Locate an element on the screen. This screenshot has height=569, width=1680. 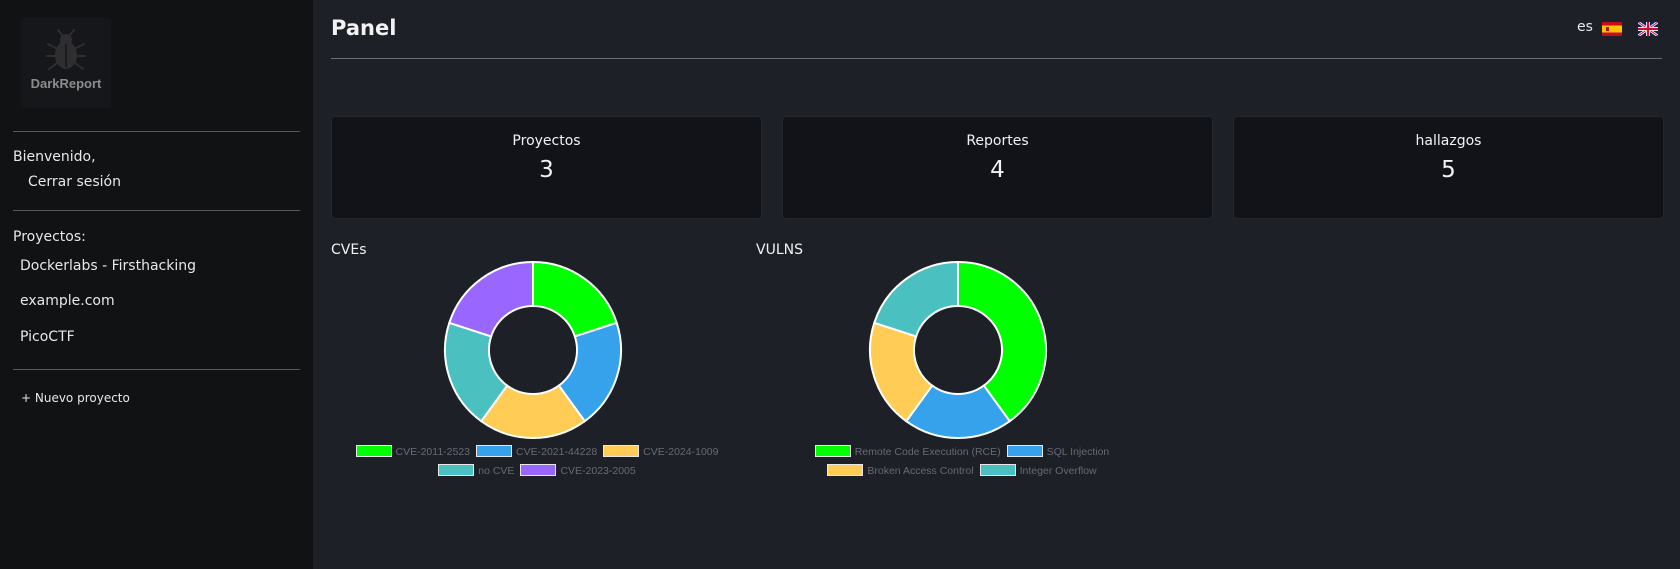
stat-card-value: 5 is located at coordinates (1448, 170).